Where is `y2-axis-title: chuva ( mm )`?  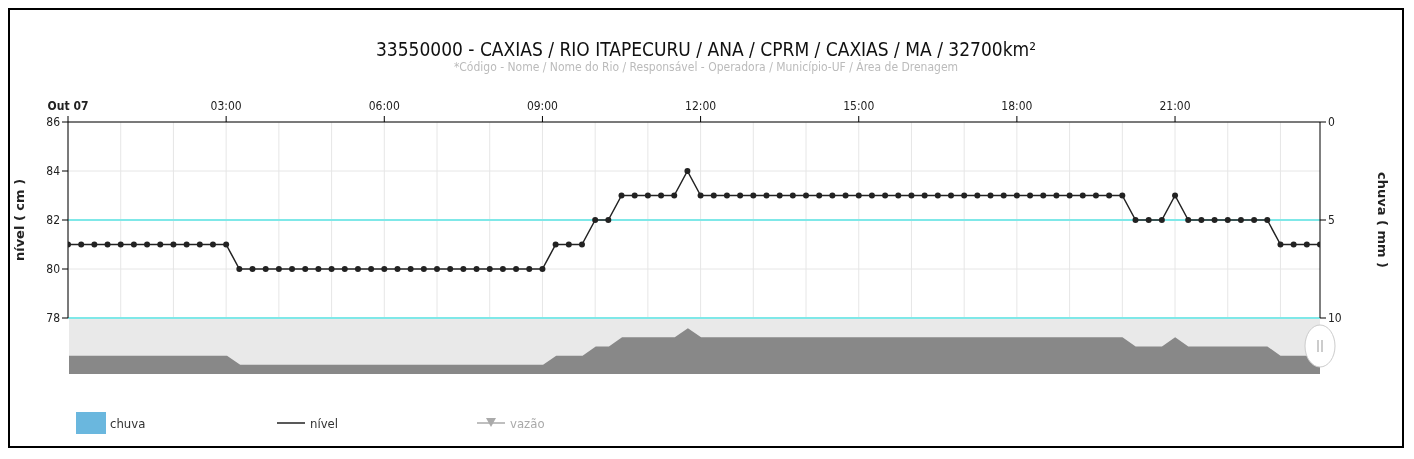 y2-axis-title: chuva ( mm ) is located at coordinates (1383, 220).